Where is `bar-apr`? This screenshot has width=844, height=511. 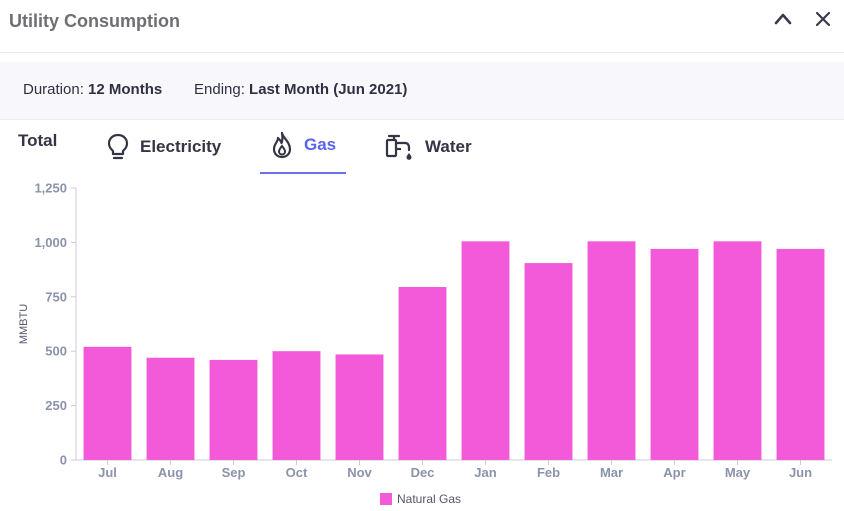 bar-apr is located at coordinates (674, 354).